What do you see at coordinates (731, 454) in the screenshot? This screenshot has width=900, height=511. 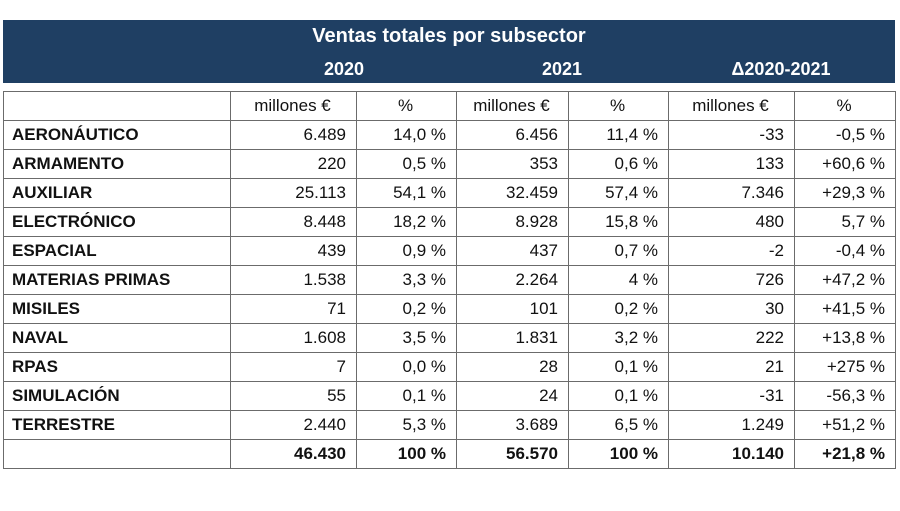 I see `total-cell: 10.140` at bounding box center [731, 454].